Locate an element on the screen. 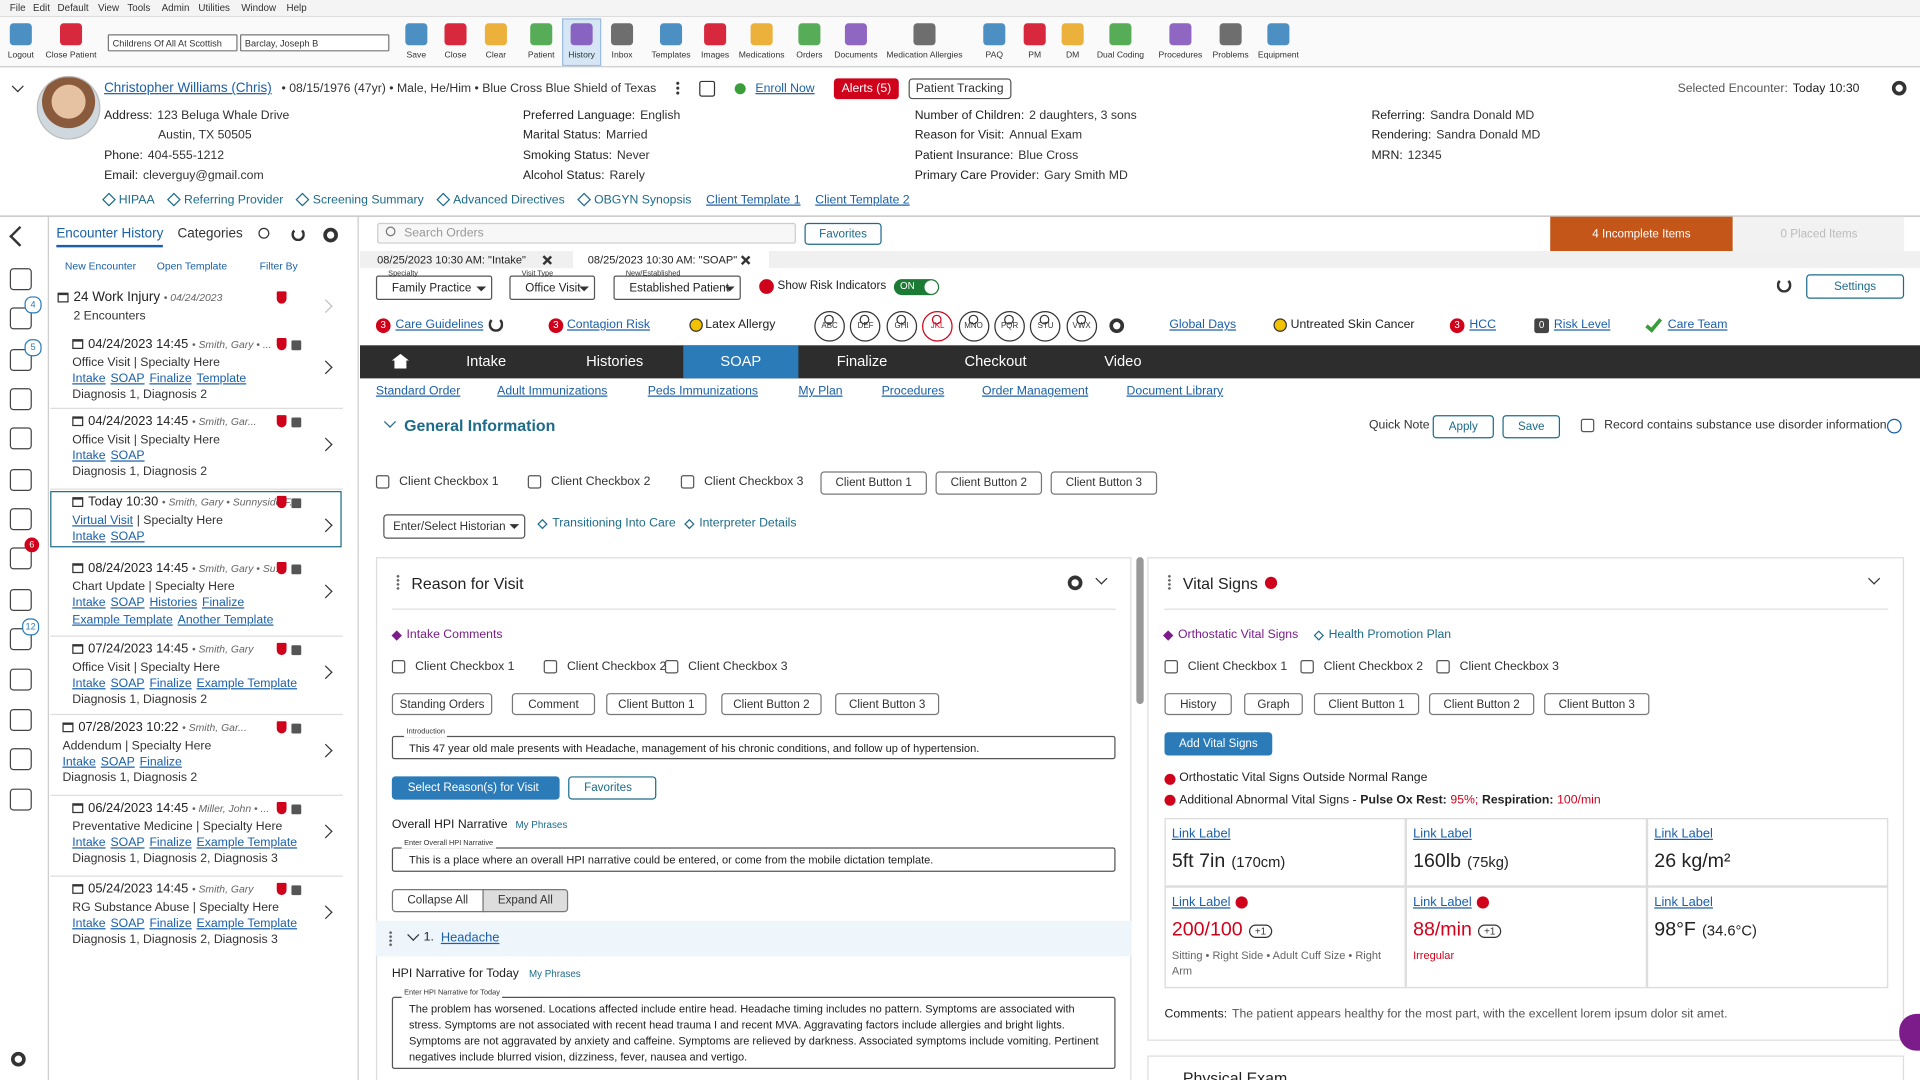 The height and width of the screenshot is (1080, 1920). toolbar-button: PAQ is located at coordinates (994, 56).